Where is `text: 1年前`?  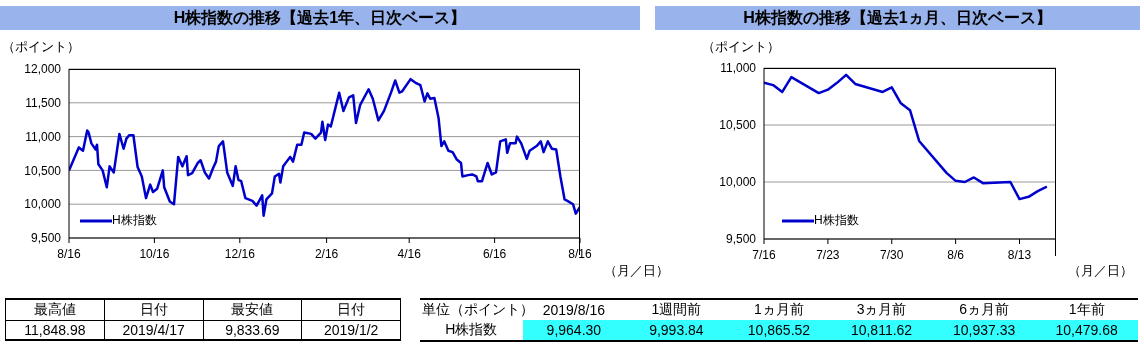
text: 1年前 is located at coordinates (1086, 309).